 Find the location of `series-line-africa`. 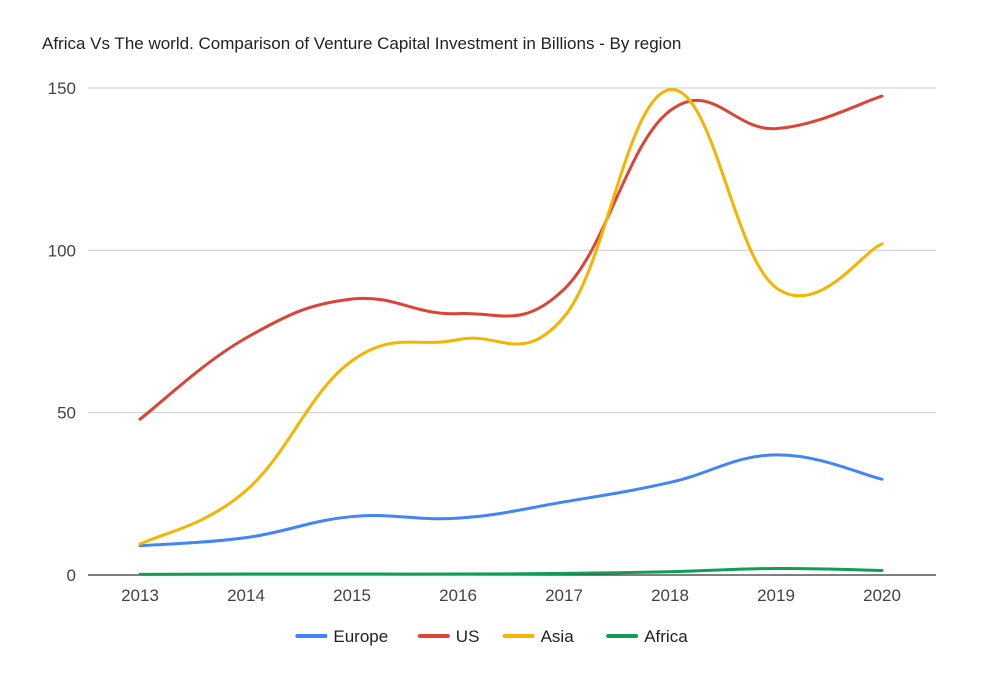

series-line-africa is located at coordinates (511, 571).